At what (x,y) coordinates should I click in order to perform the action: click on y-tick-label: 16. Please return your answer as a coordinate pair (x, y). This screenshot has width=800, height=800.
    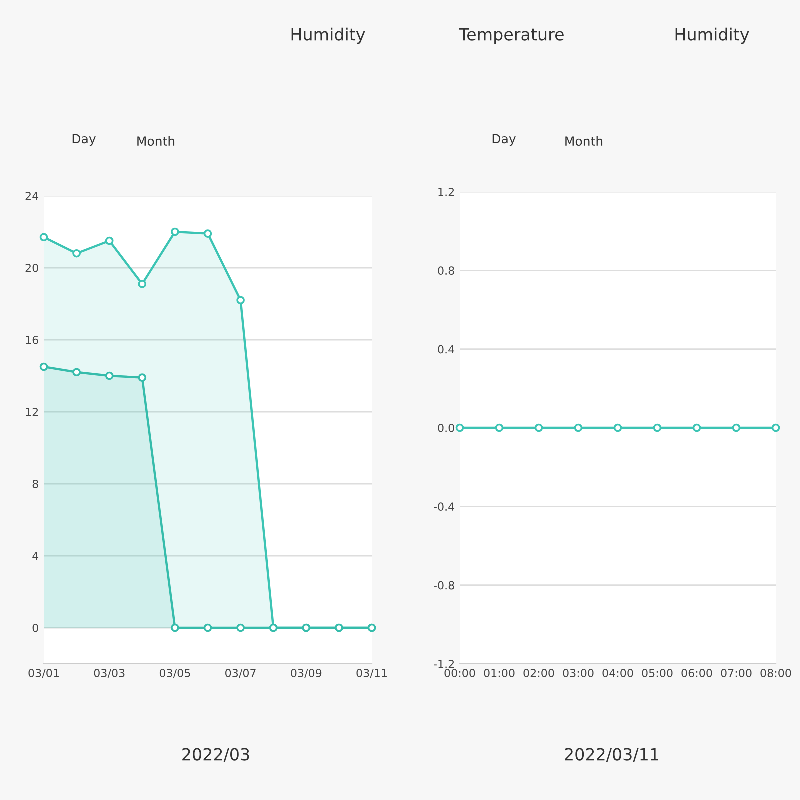
    Looking at the image, I should click on (32, 340).